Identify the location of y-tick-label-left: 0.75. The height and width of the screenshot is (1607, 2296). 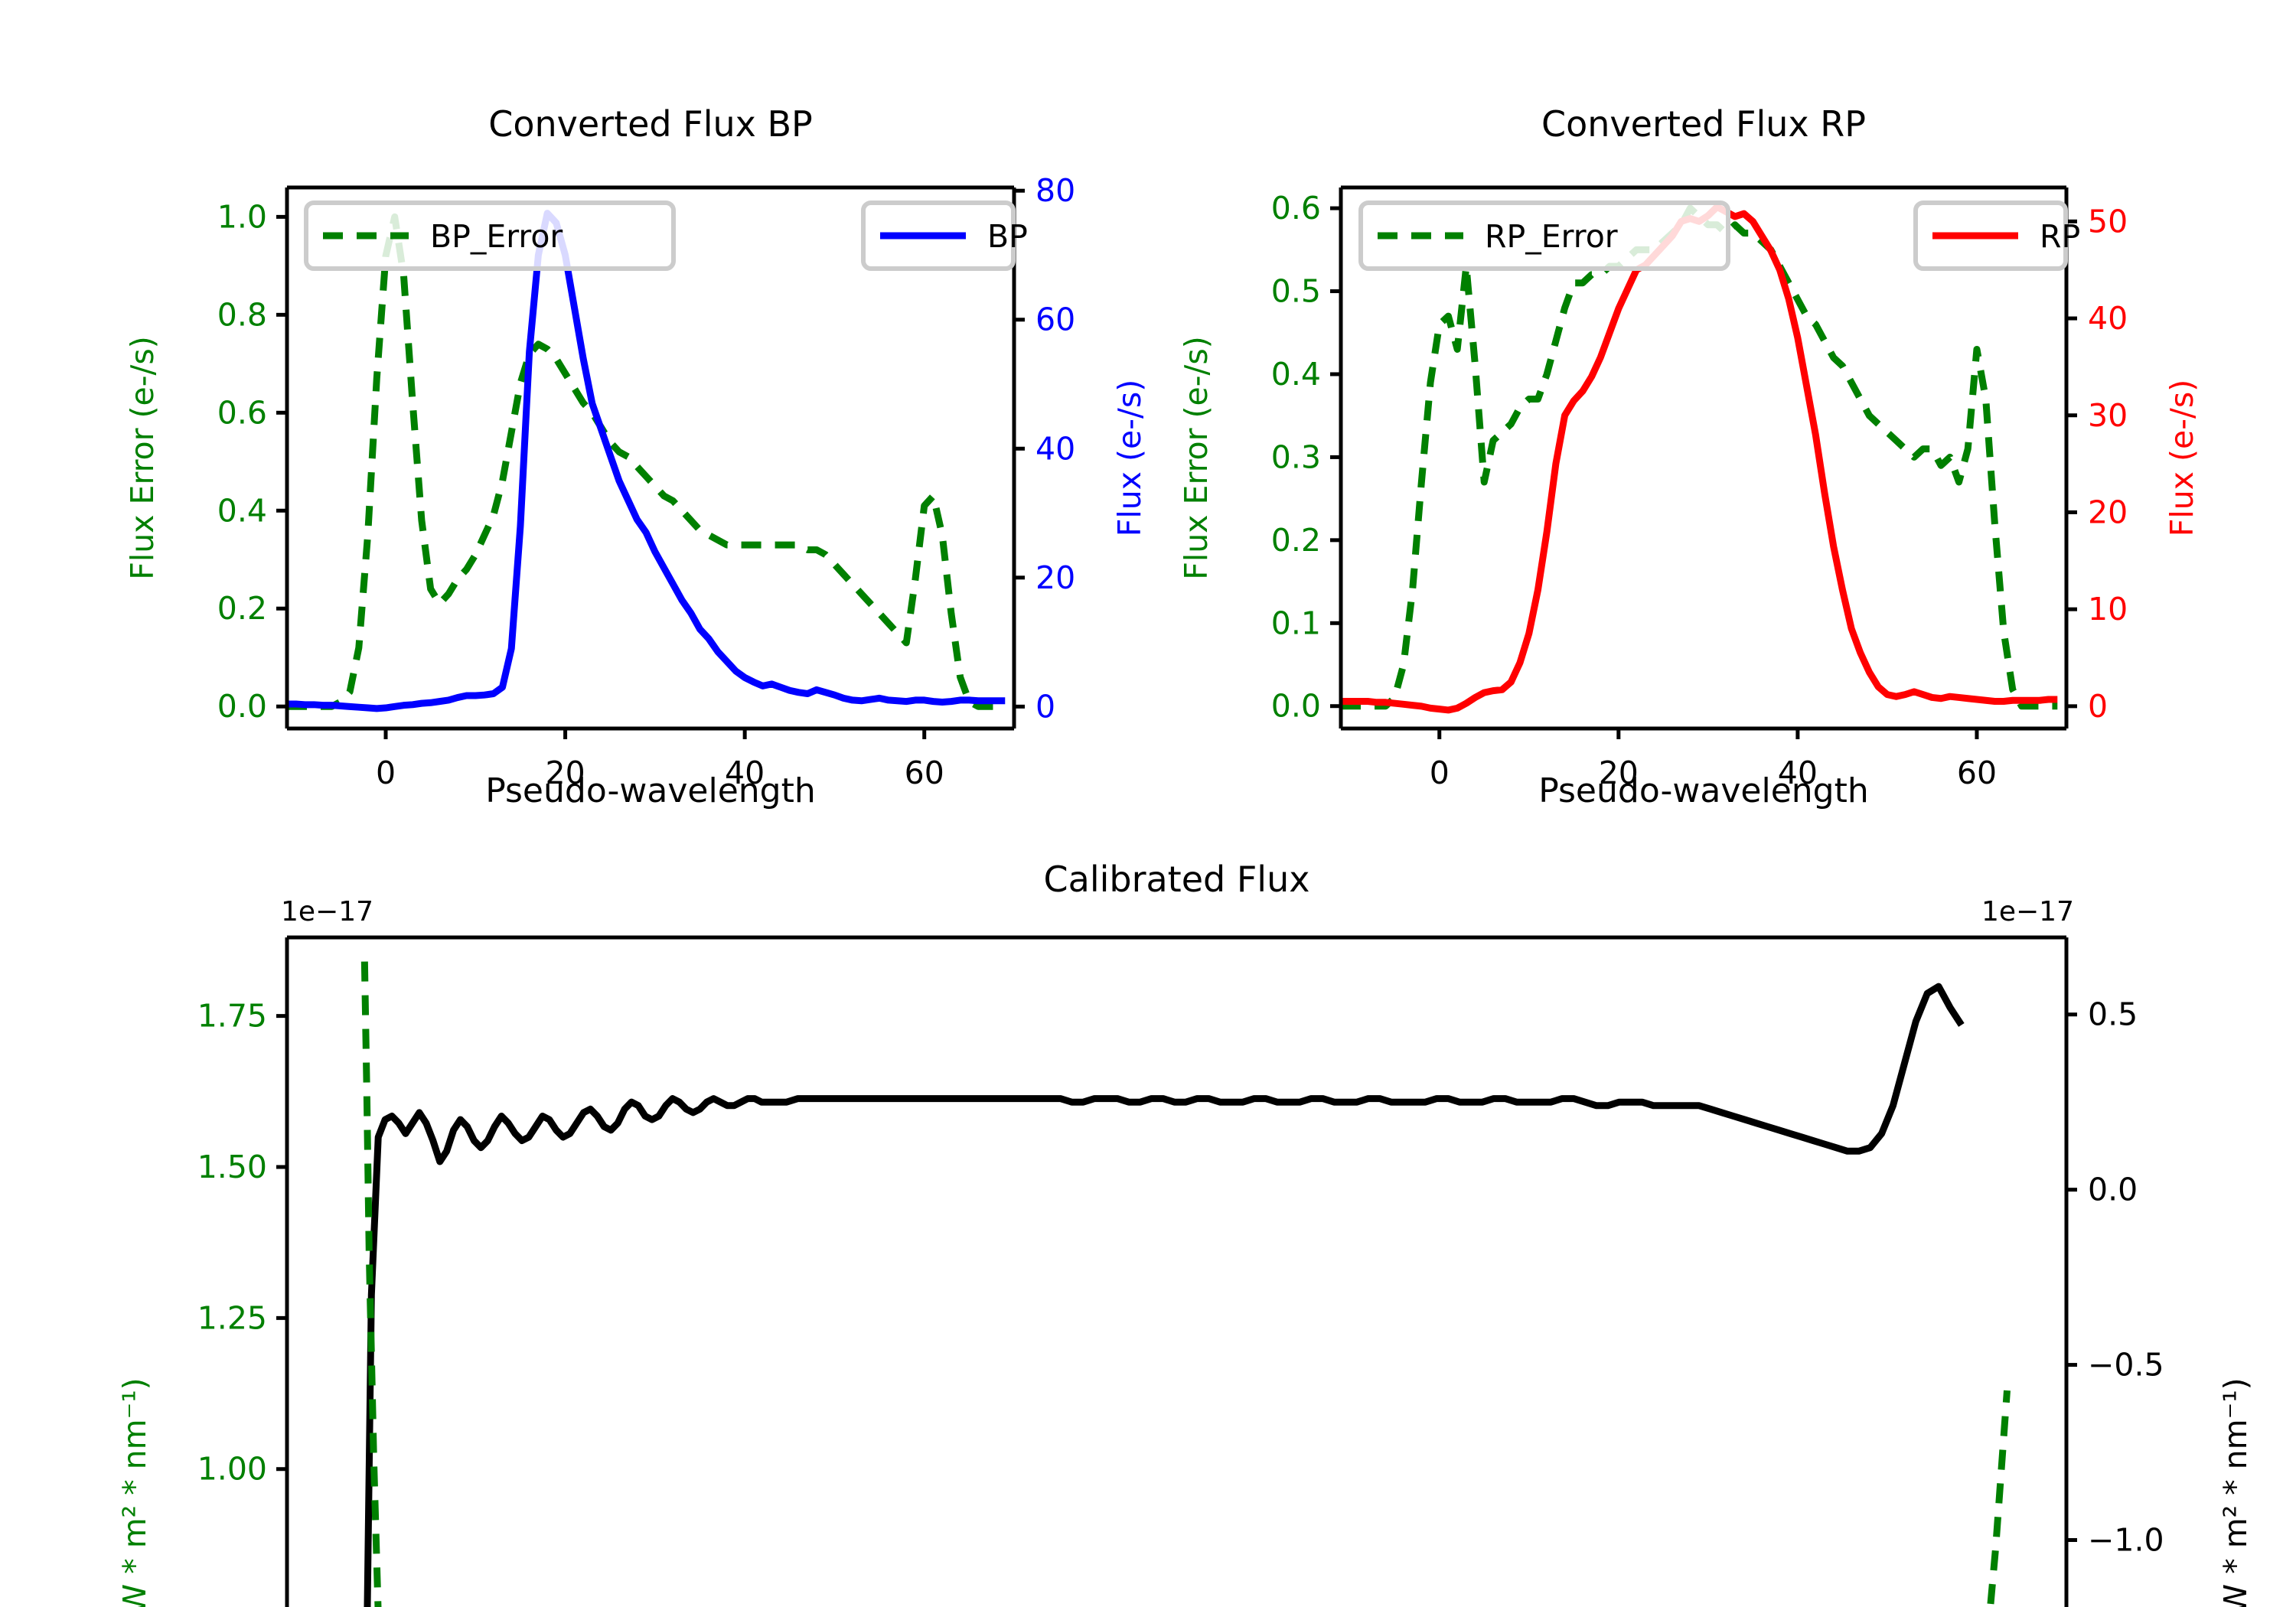
(232, 1604).